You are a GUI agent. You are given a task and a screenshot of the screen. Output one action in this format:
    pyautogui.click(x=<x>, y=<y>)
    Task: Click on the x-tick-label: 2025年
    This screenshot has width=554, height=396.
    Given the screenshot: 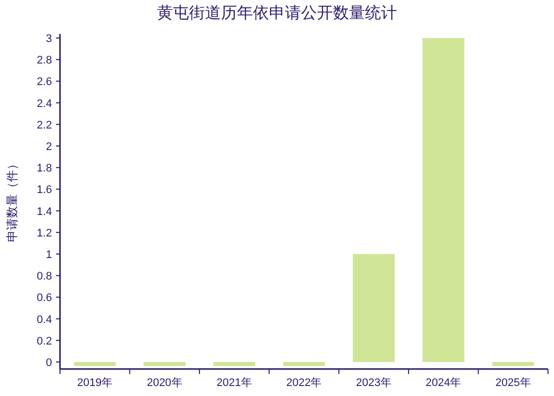 What is the action you would take?
    pyautogui.click(x=513, y=383)
    